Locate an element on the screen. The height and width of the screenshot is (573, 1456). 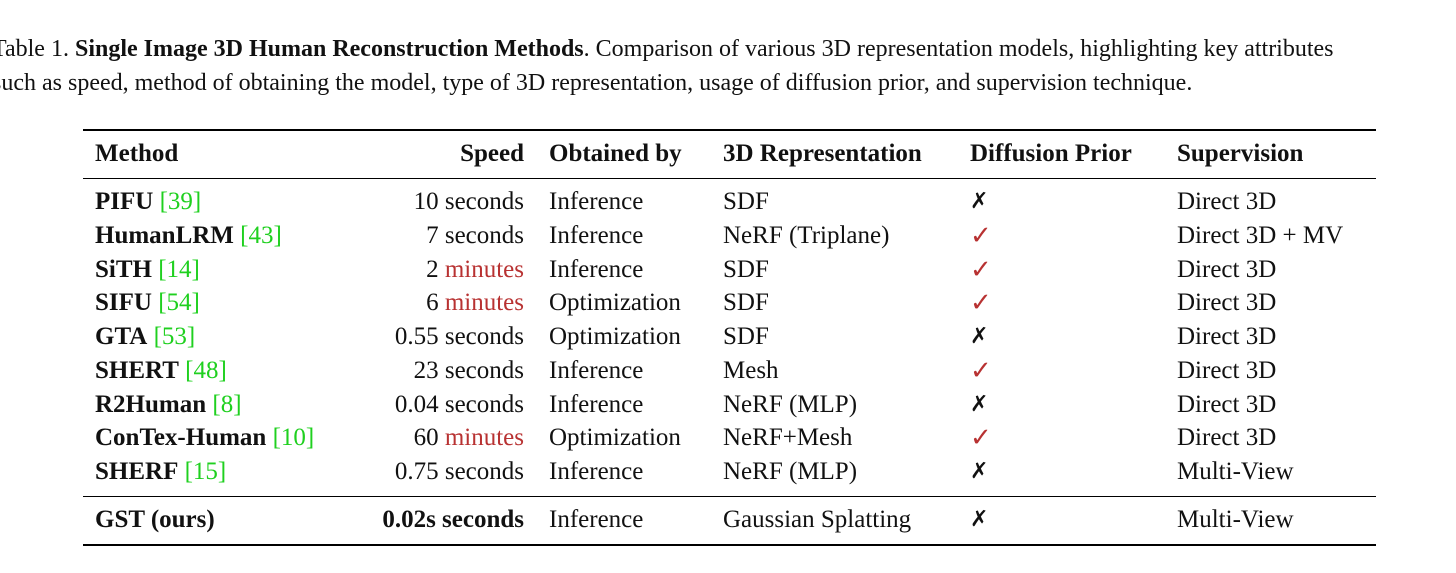
representation-cell: NeRF (Triplane) is located at coordinates (806, 235).